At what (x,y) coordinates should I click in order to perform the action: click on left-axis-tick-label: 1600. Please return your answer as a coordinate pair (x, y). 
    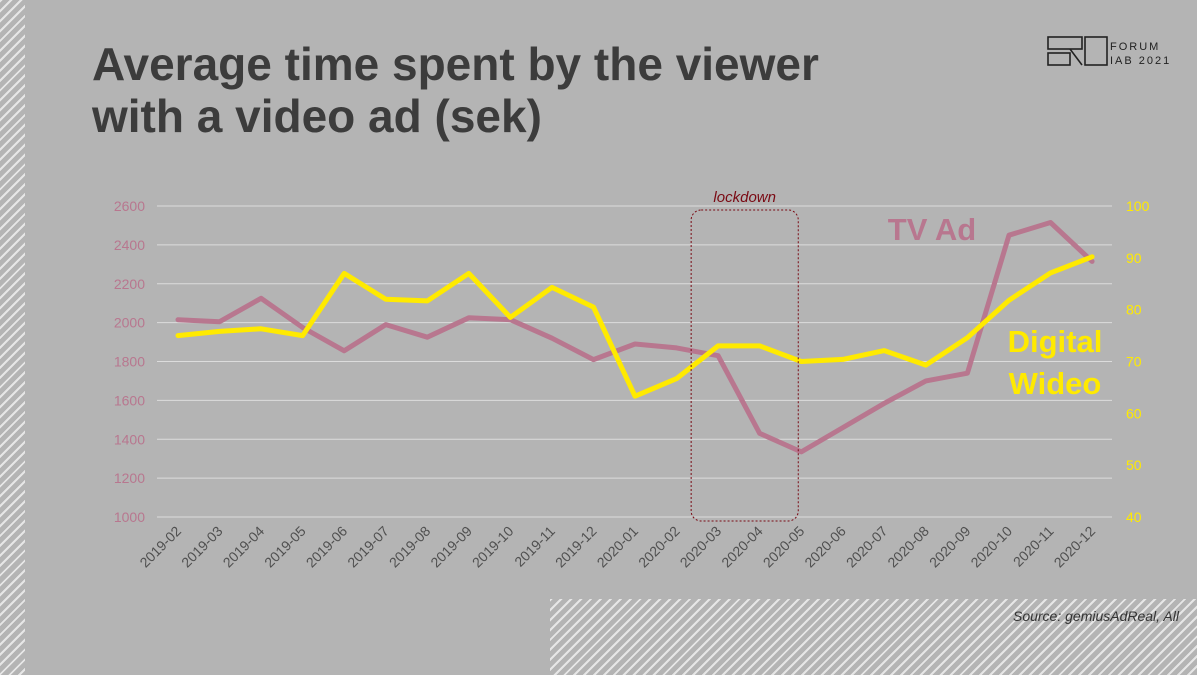
    Looking at the image, I should click on (129, 400).